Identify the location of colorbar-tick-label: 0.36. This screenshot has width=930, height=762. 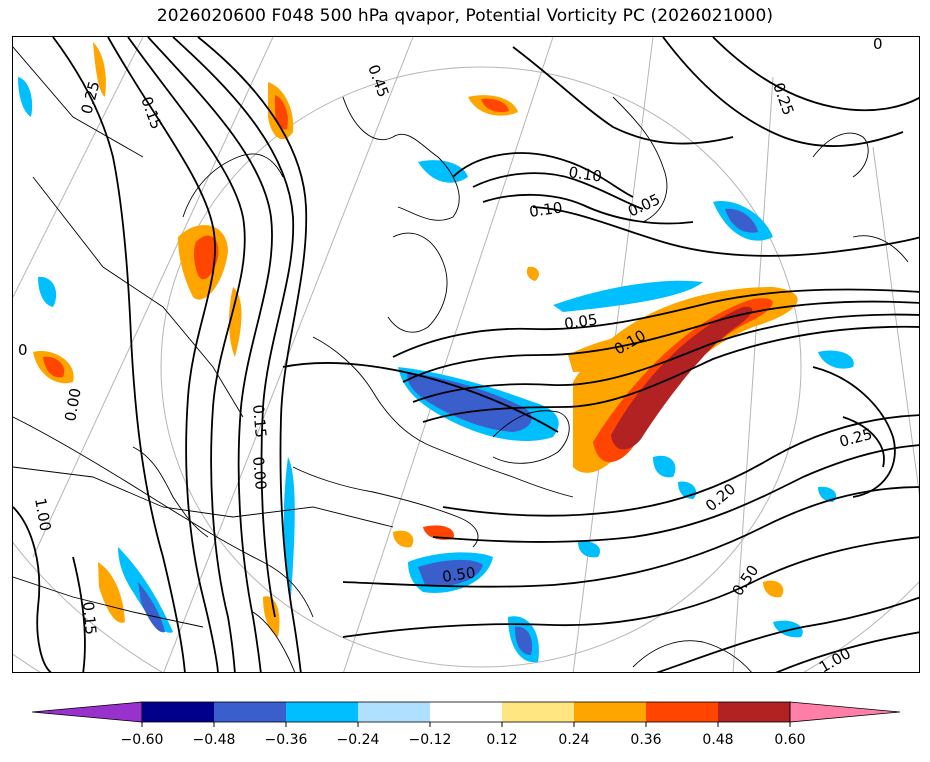
(645, 740).